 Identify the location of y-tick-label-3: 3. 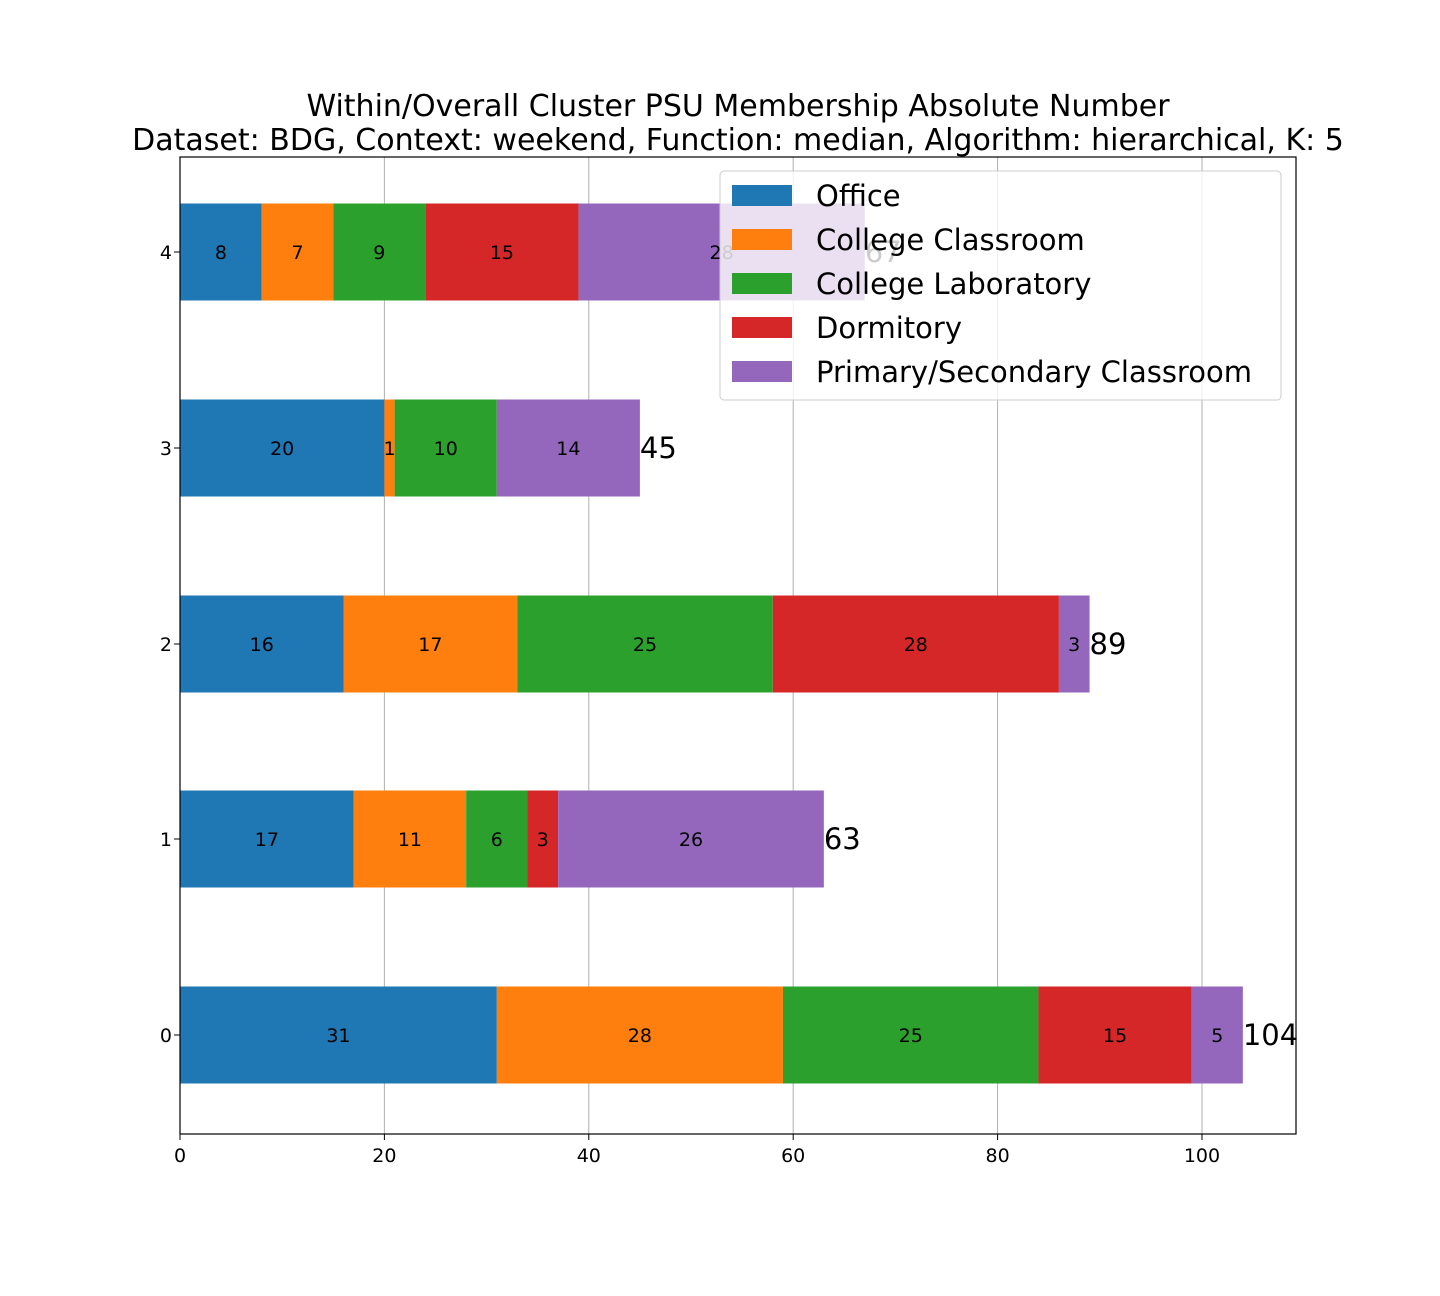
(166, 449).